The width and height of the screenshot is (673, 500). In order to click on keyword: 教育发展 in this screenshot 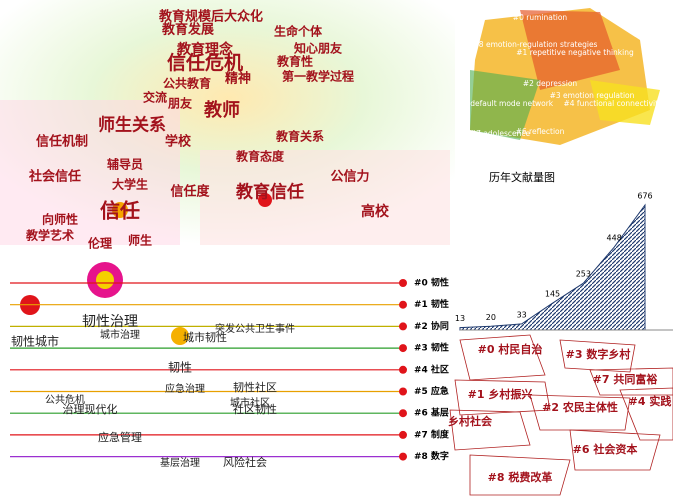, I will do `click(188, 30)`.